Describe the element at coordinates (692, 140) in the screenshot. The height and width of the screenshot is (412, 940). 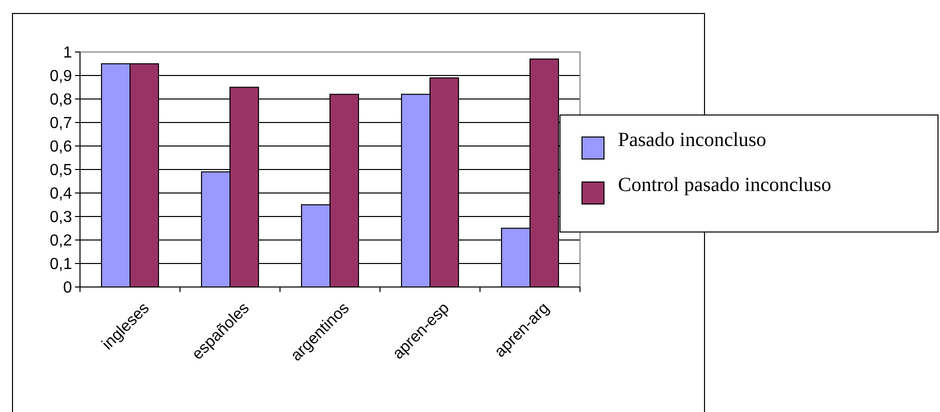
I see `legend-label: Pasado inconcluso` at that location.